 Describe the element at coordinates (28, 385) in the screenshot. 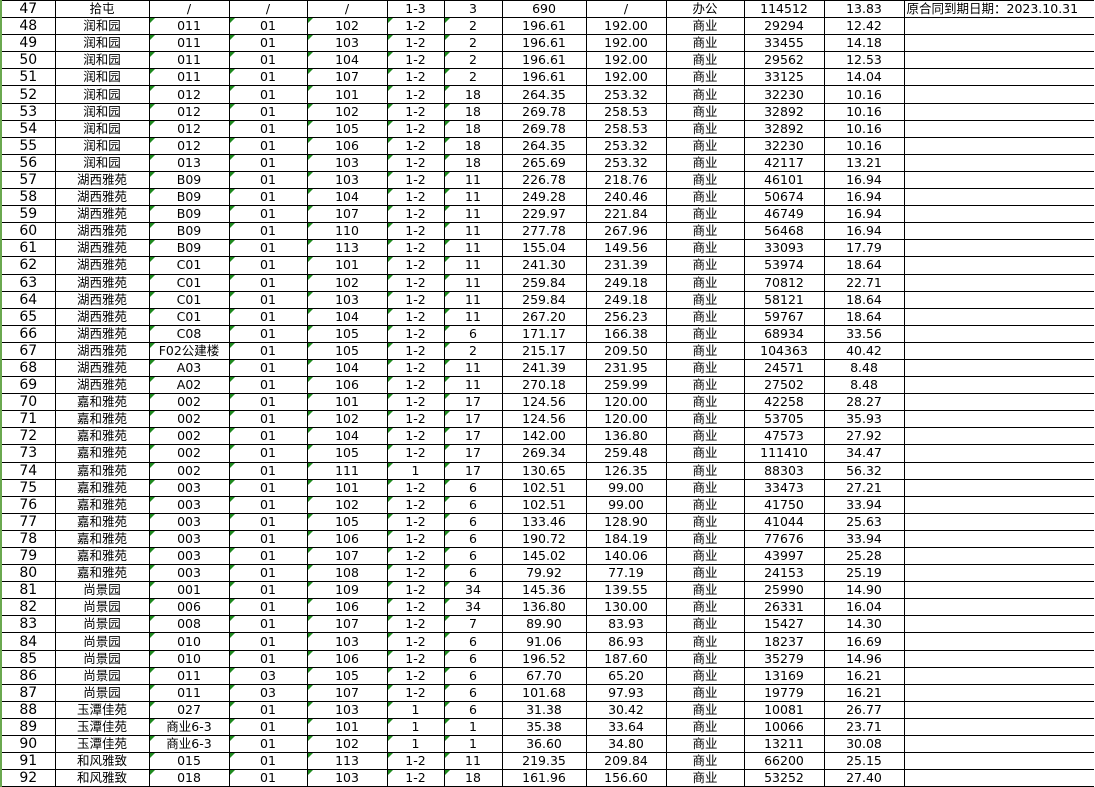

I see `row-number: 69` at that location.